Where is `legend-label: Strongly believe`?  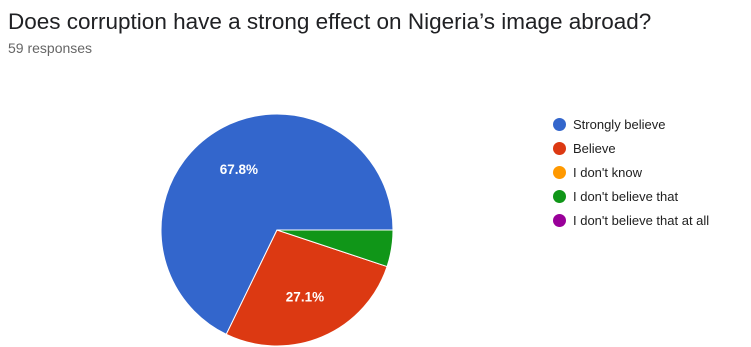 legend-label: Strongly believe is located at coordinates (619, 124).